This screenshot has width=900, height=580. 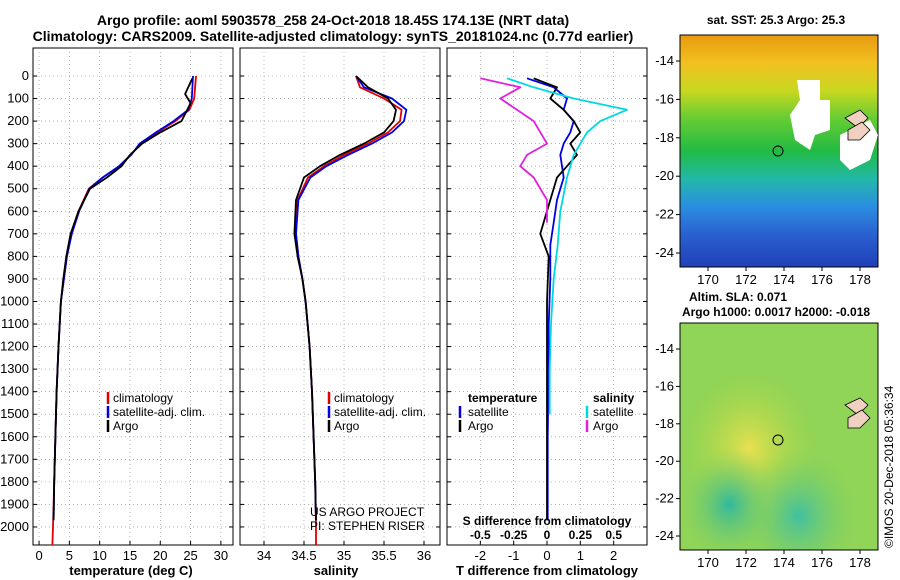 What do you see at coordinates (18, 143) in the screenshot?
I see `y-tick-label: 300` at bounding box center [18, 143].